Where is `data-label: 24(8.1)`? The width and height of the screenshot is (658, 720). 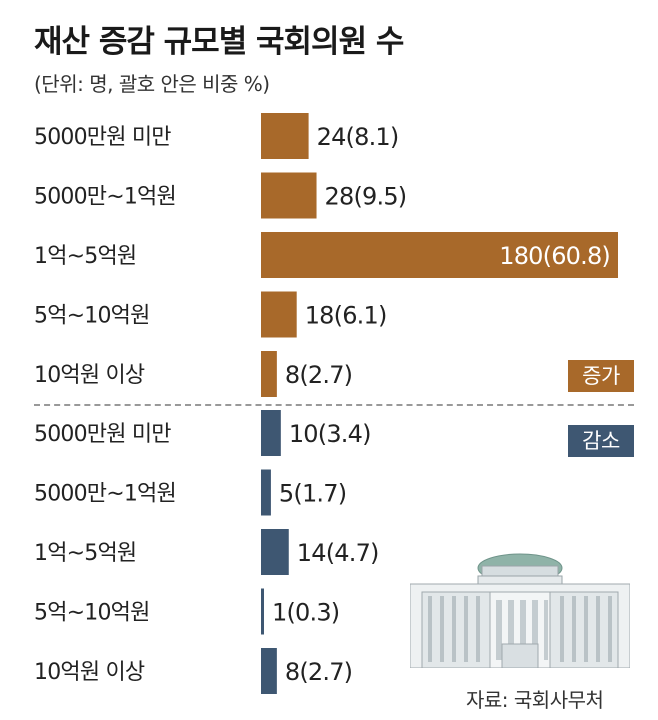 data-label: 24(8.1) is located at coordinates (358, 137).